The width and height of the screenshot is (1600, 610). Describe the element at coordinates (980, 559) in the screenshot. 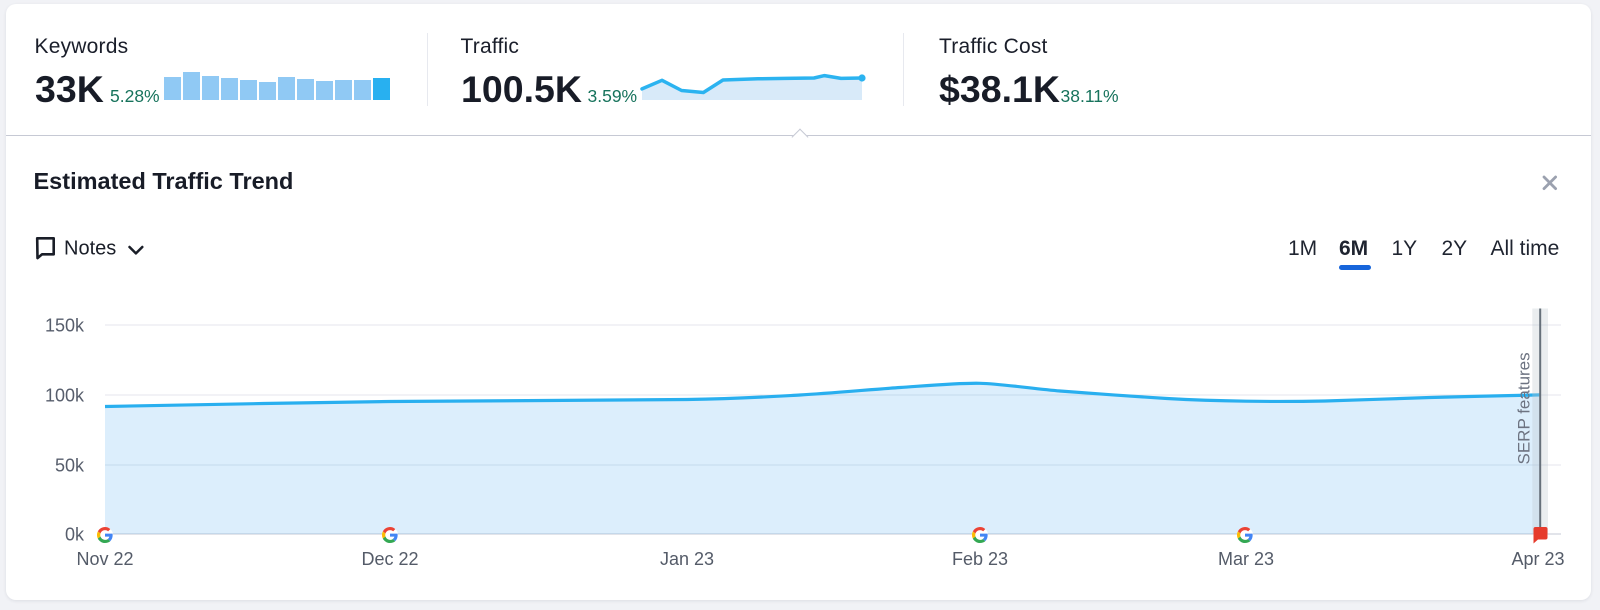

I see `svg-text: Feb 23` at that location.